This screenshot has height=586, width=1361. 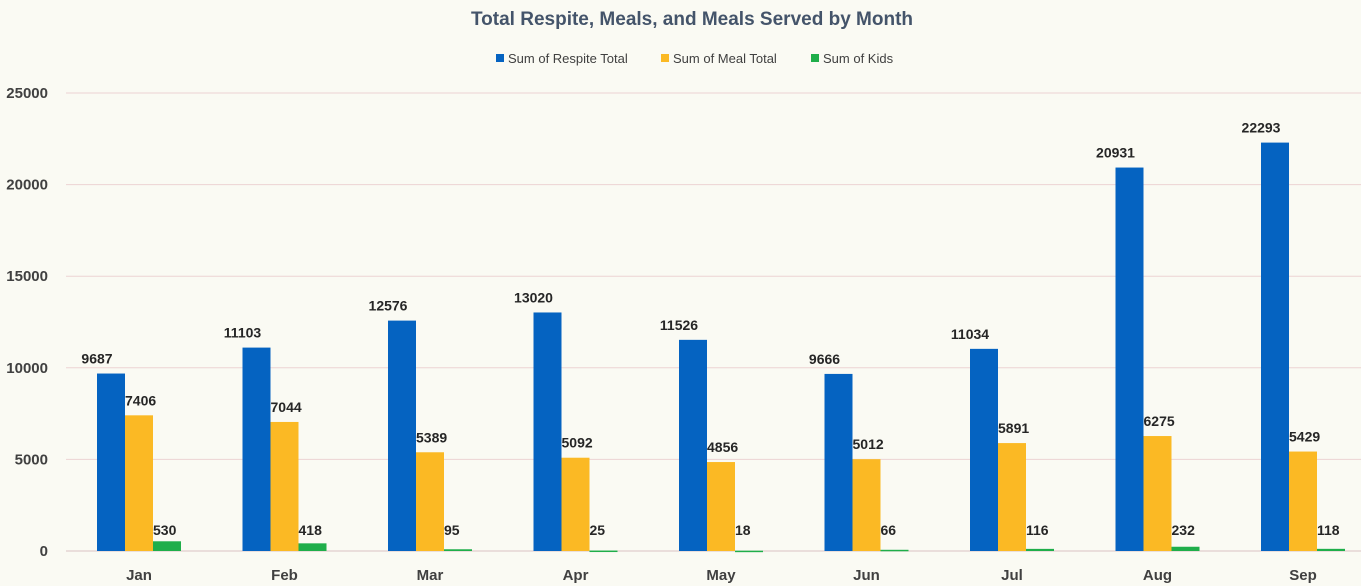 What do you see at coordinates (1037, 530) in the screenshot?
I see `data-label-kids-jul: 116` at bounding box center [1037, 530].